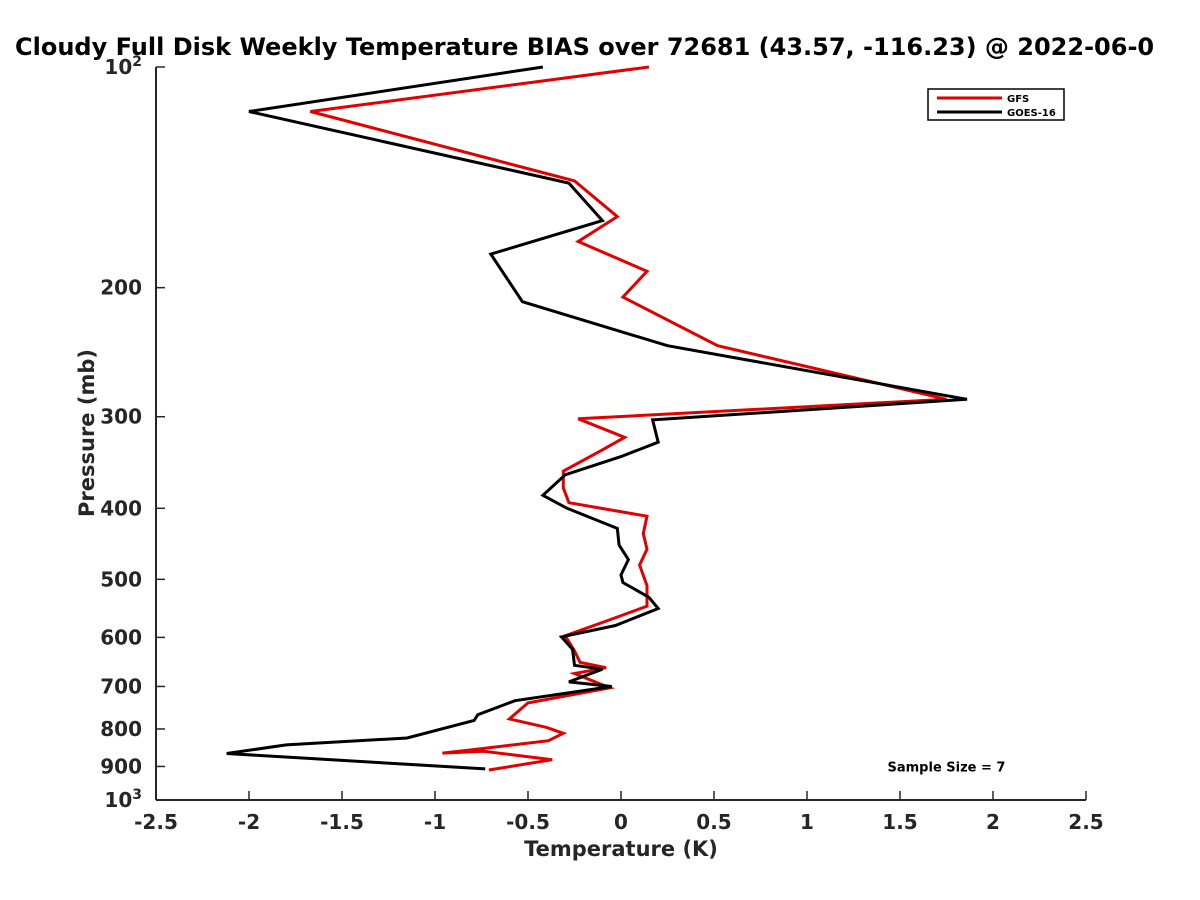  I want to click on y-tick-label: 200, so click(121, 288).